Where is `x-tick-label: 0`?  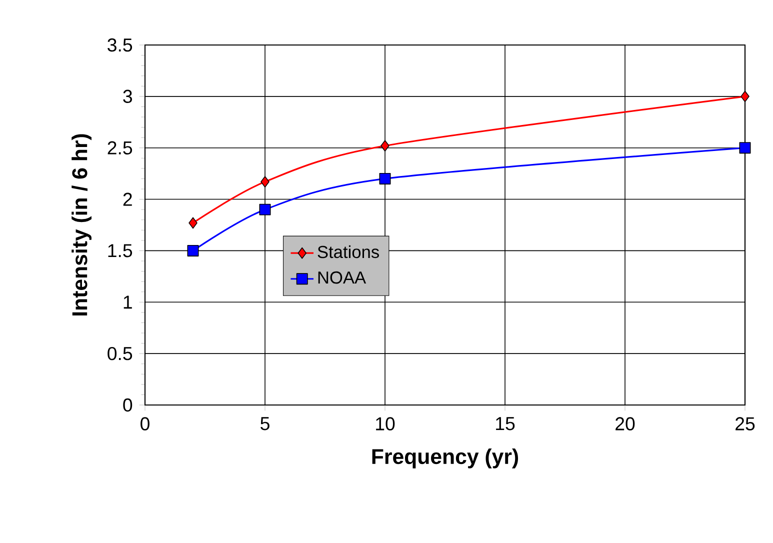 x-tick-label: 0 is located at coordinates (145, 423).